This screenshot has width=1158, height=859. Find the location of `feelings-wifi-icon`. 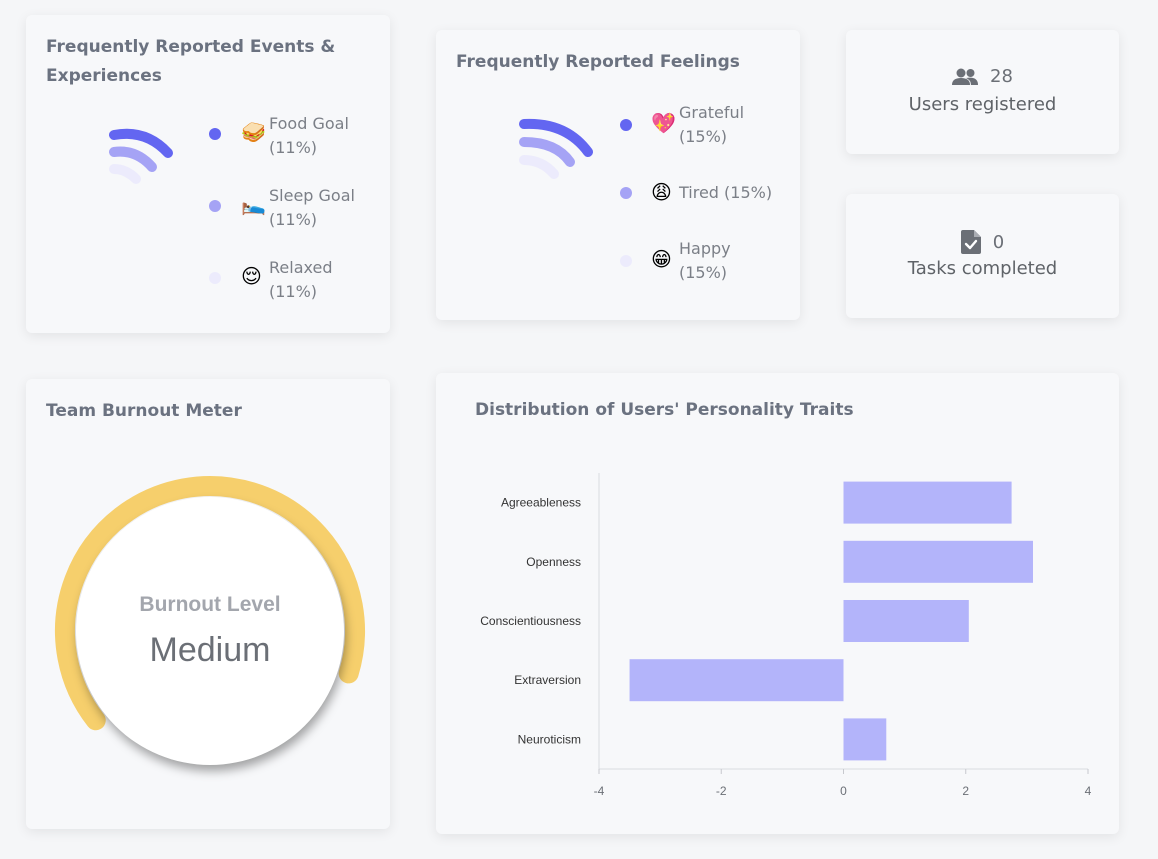

feelings-wifi-icon is located at coordinates (556, 148).